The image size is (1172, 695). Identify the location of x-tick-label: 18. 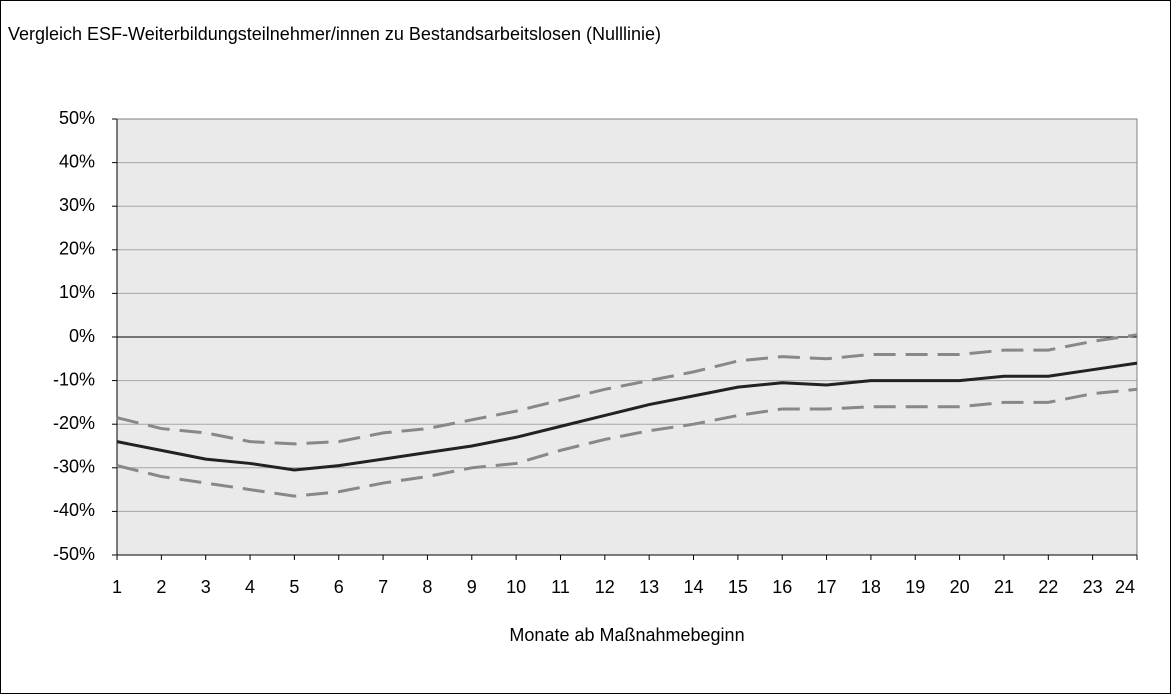
(871, 587).